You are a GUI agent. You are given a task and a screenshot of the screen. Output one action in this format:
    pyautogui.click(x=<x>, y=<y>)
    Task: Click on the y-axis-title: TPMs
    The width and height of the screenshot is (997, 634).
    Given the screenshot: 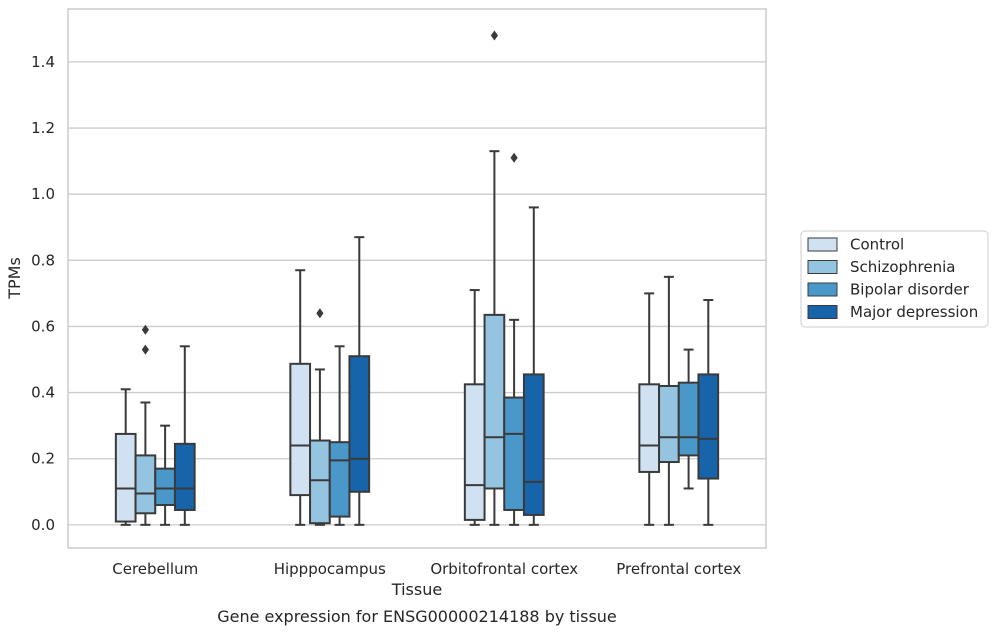 What is the action you would take?
    pyautogui.click(x=14, y=278)
    